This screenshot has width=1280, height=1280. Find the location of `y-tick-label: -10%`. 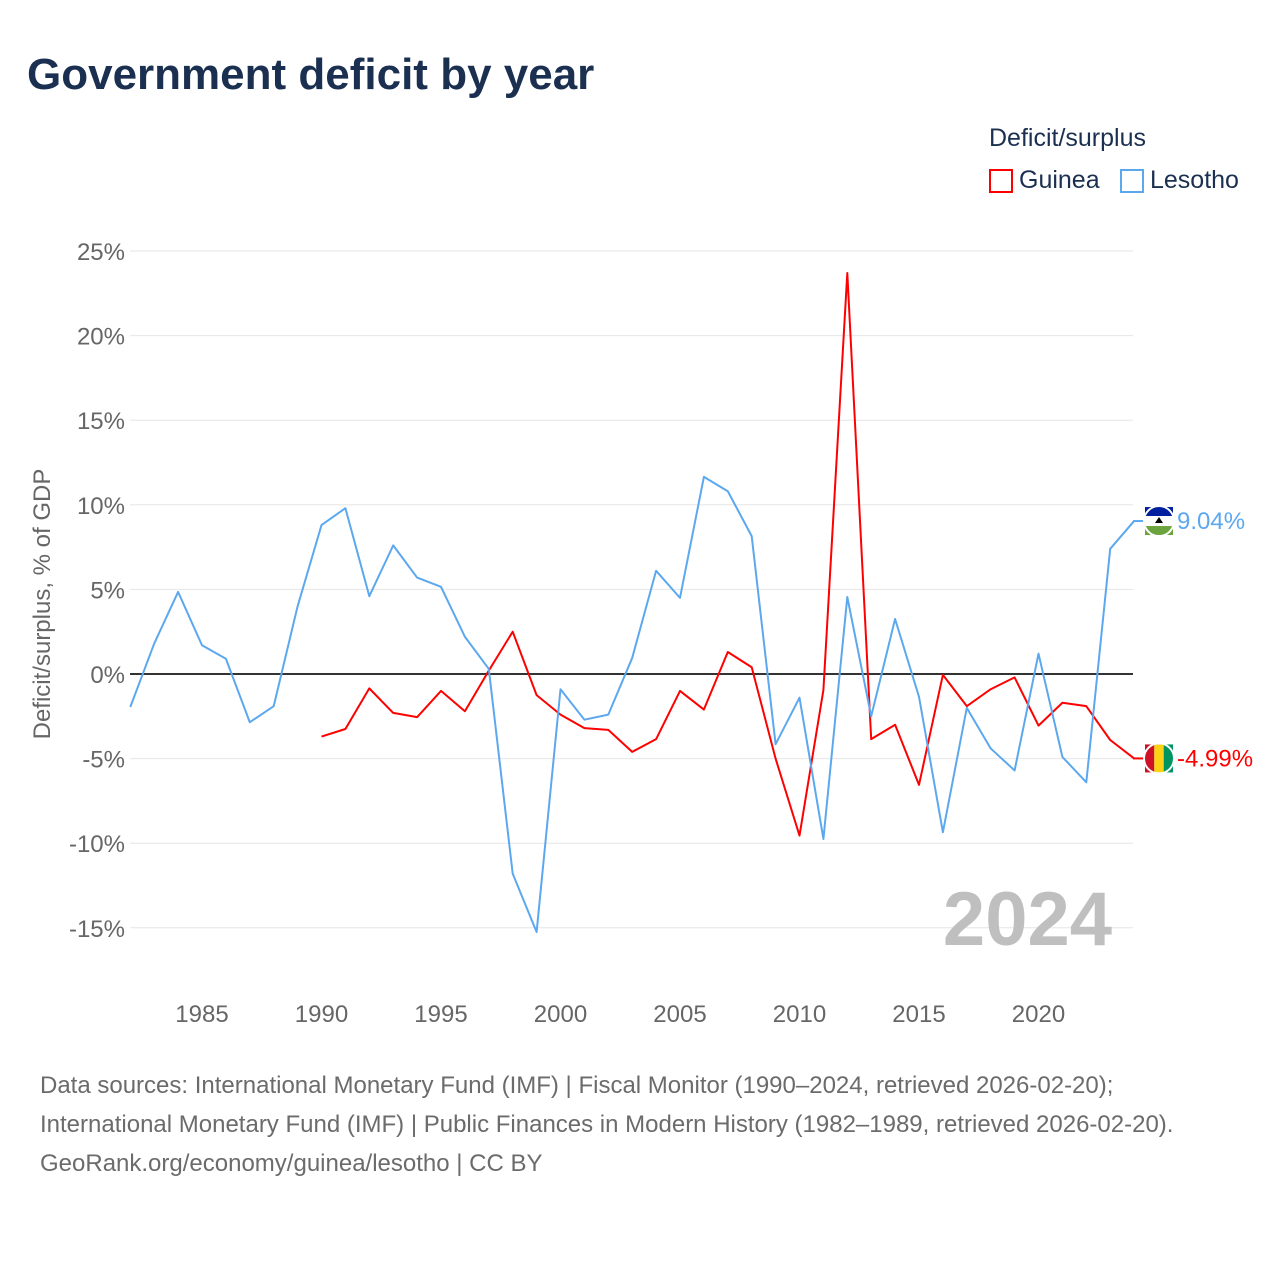

y-tick-label: -10% is located at coordinates (97, 844).